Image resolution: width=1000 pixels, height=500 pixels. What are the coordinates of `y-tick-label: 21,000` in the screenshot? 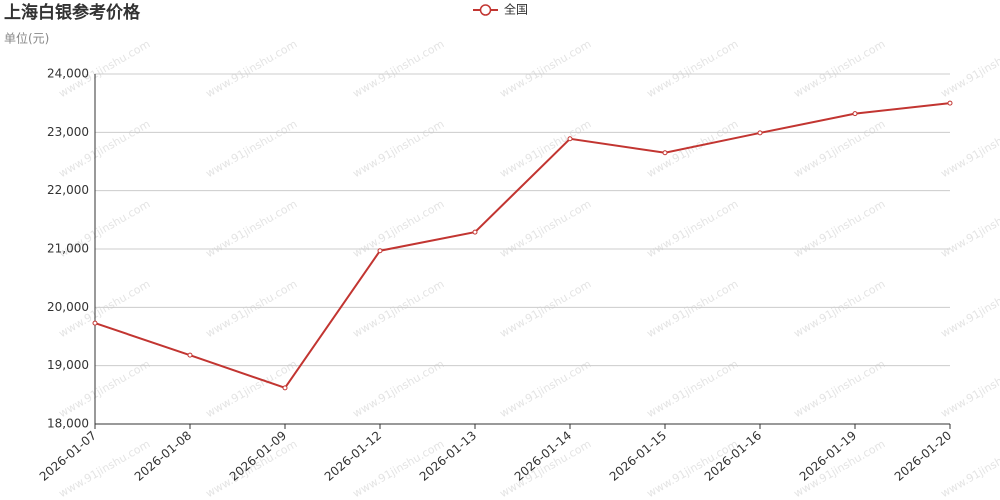 It's located at (68, 249).